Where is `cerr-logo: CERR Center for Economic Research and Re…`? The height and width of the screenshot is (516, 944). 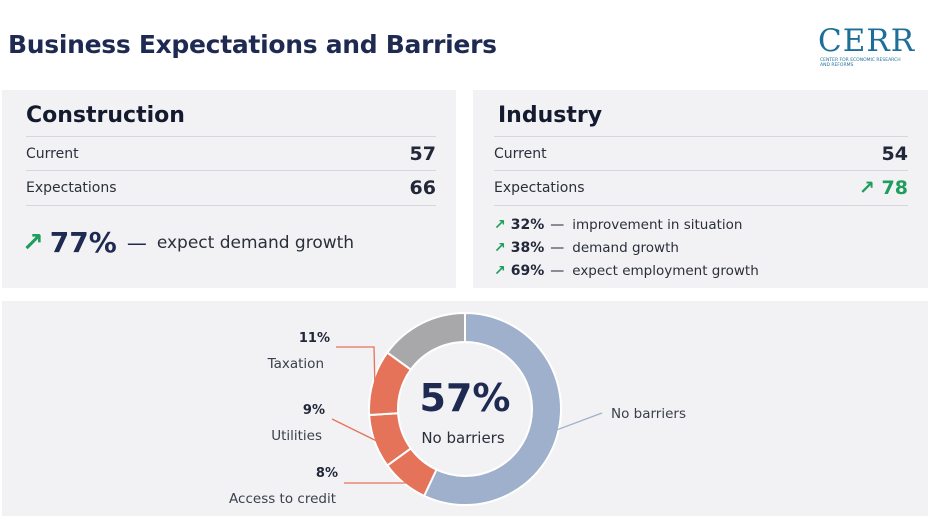
cerr-logo: CERR Center for Economic Research and Re… is located at coordinates (873, 49).